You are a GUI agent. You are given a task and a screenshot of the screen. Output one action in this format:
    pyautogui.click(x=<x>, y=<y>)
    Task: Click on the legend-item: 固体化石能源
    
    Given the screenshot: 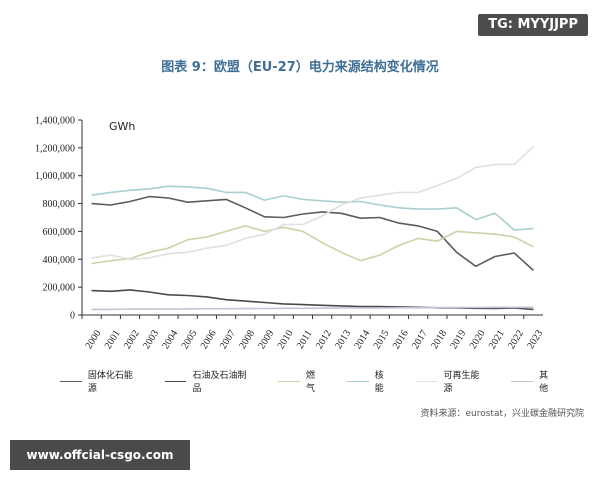 What is the action you would take?
    pyautogui.click(x=101, y=381)
    